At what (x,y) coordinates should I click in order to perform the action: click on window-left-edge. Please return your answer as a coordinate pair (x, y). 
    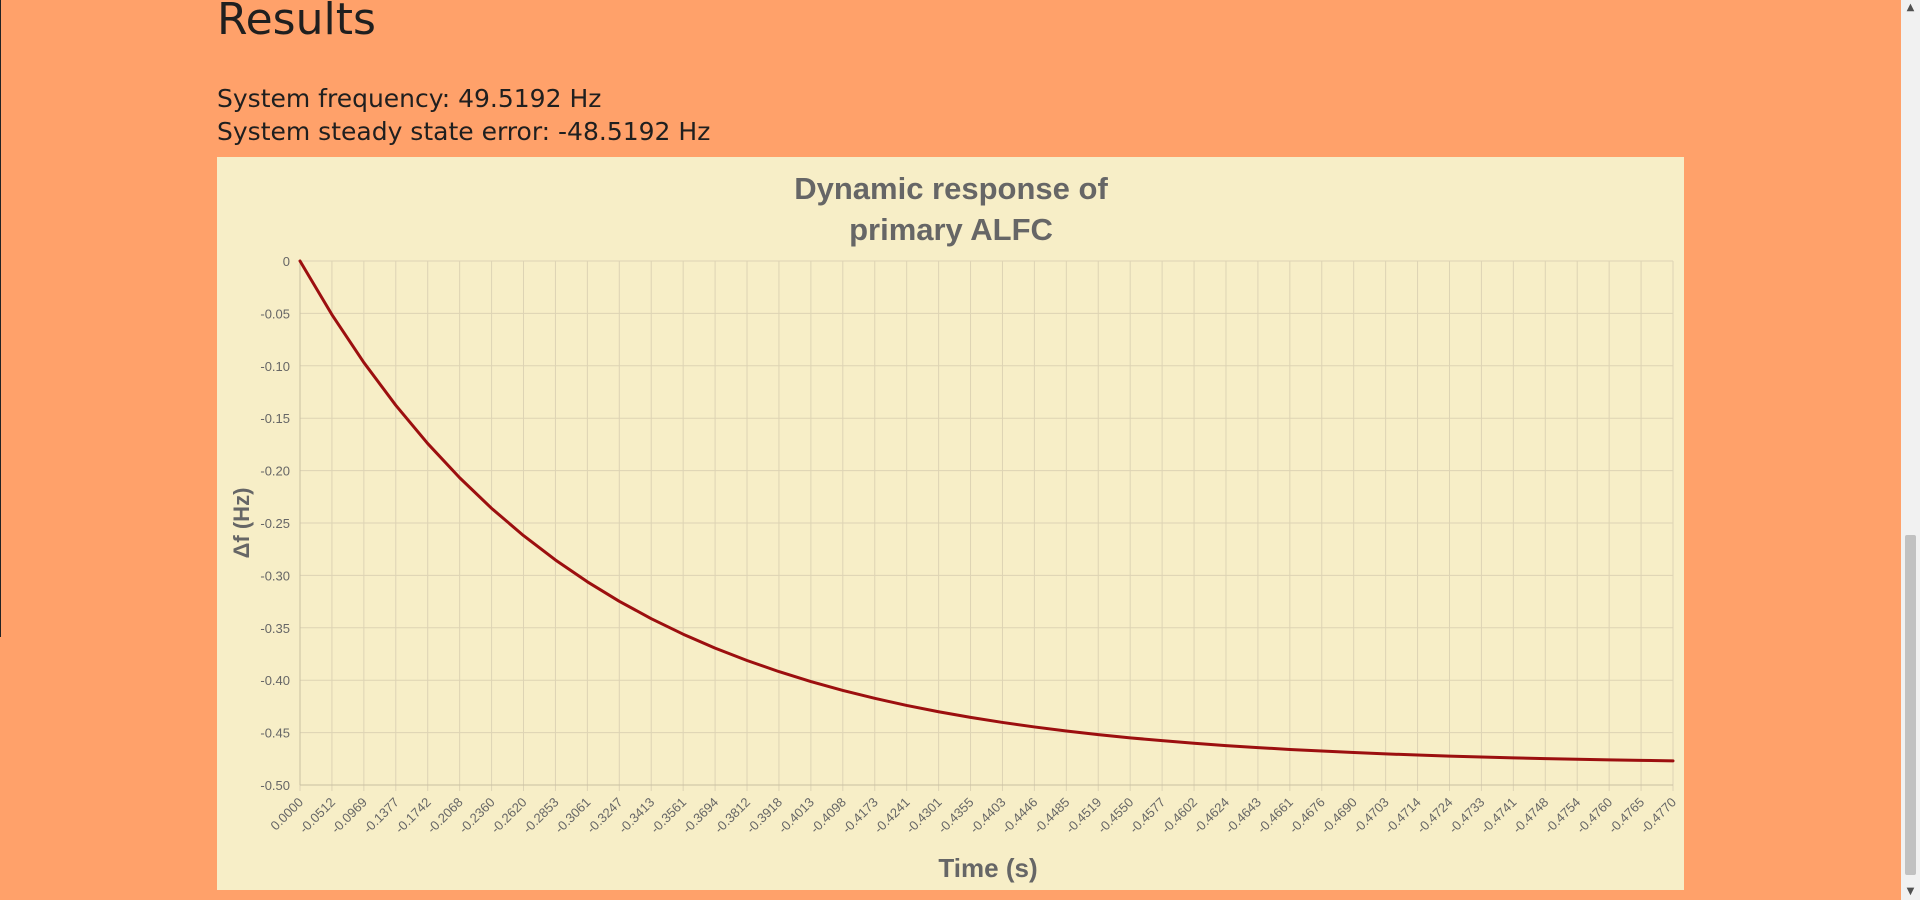
    Looking at the image, I should click on (0, 318).